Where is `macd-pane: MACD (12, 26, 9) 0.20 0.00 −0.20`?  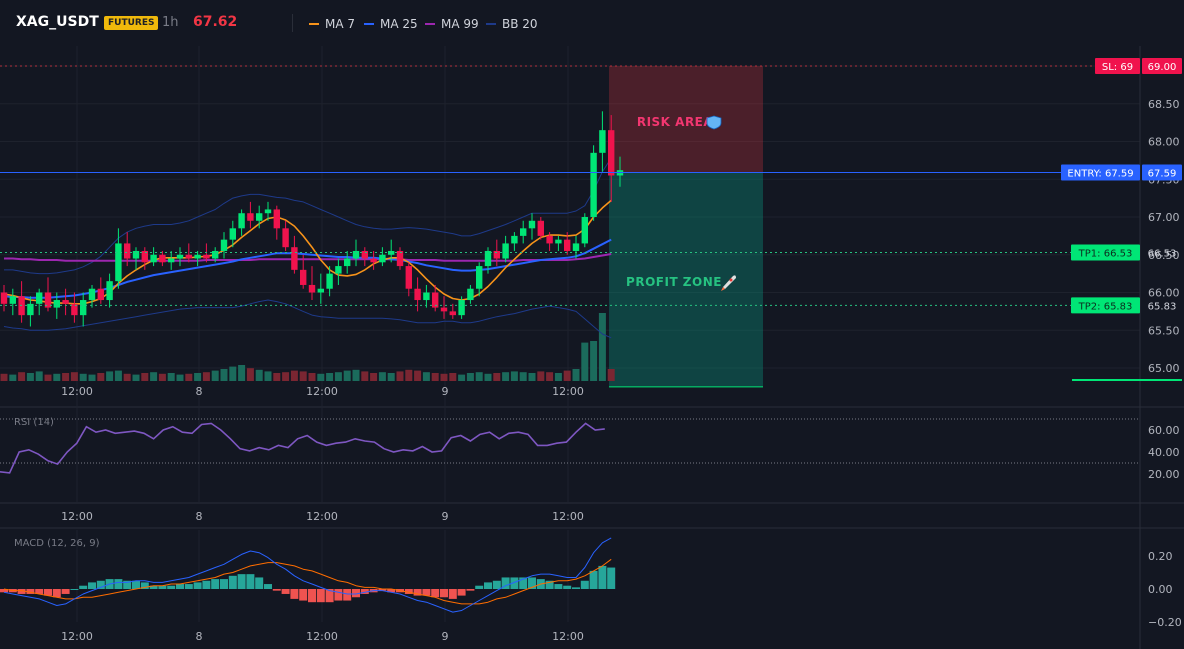 macd-pane: MACD (12, 26, 9) 0.20 0.00 −0.20 is located at coordinates (591, 583).